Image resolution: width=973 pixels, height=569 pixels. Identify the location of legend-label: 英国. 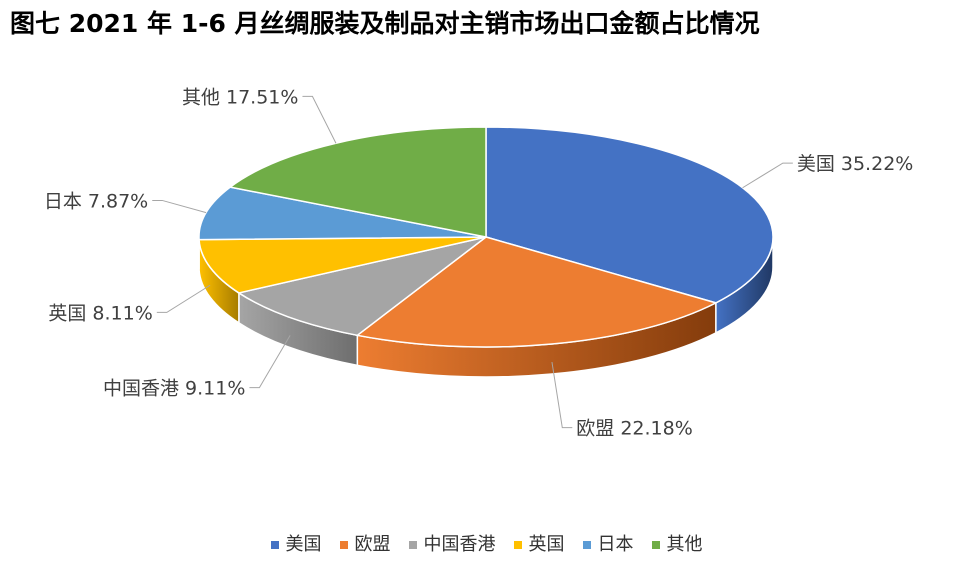
(546, 544).